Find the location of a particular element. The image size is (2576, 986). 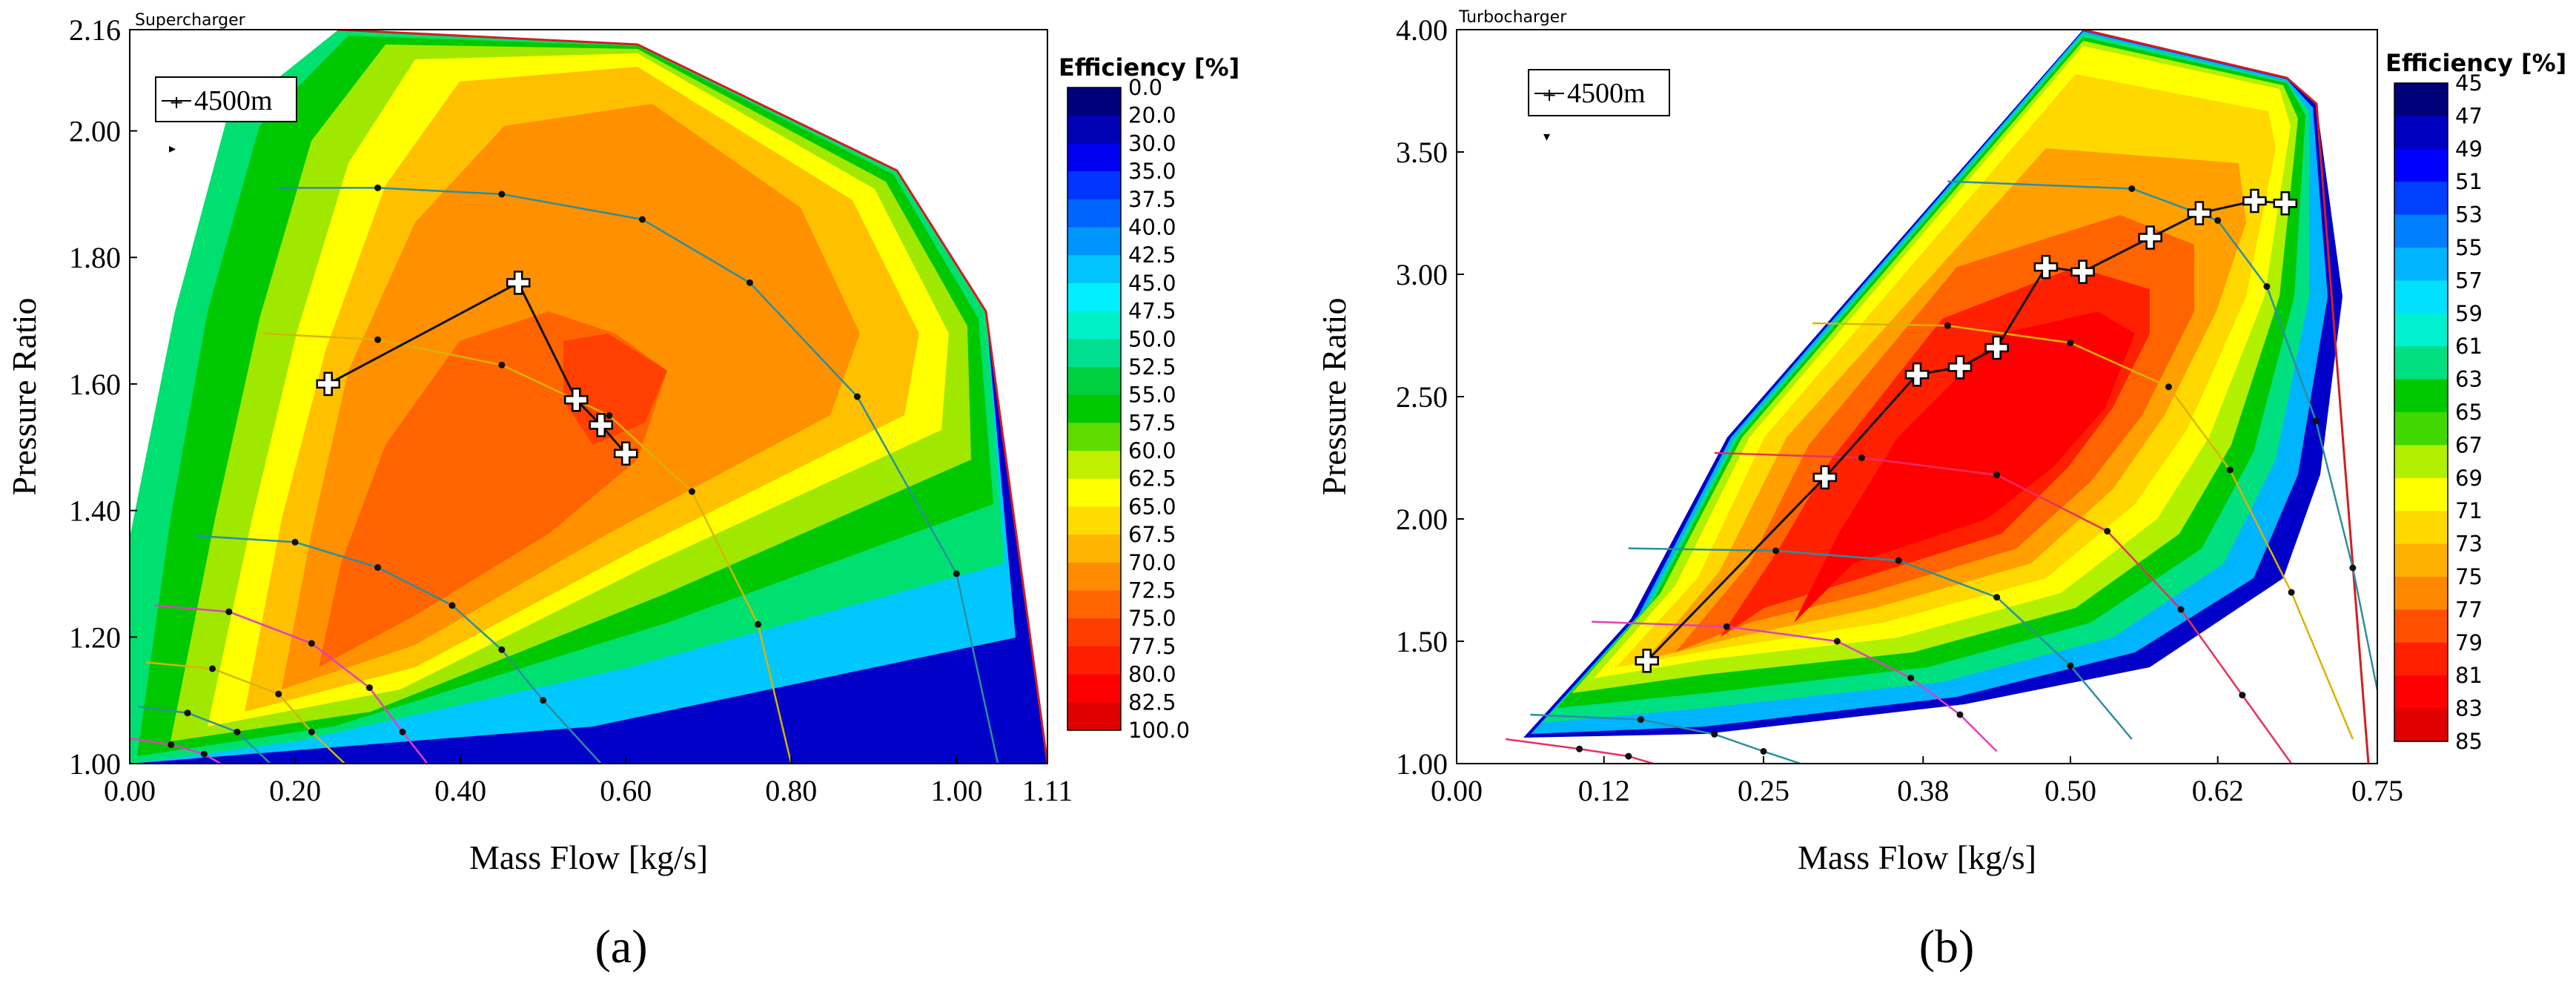

panel-a-ytick-label: 1.00 is located at coordinates (95, 764).